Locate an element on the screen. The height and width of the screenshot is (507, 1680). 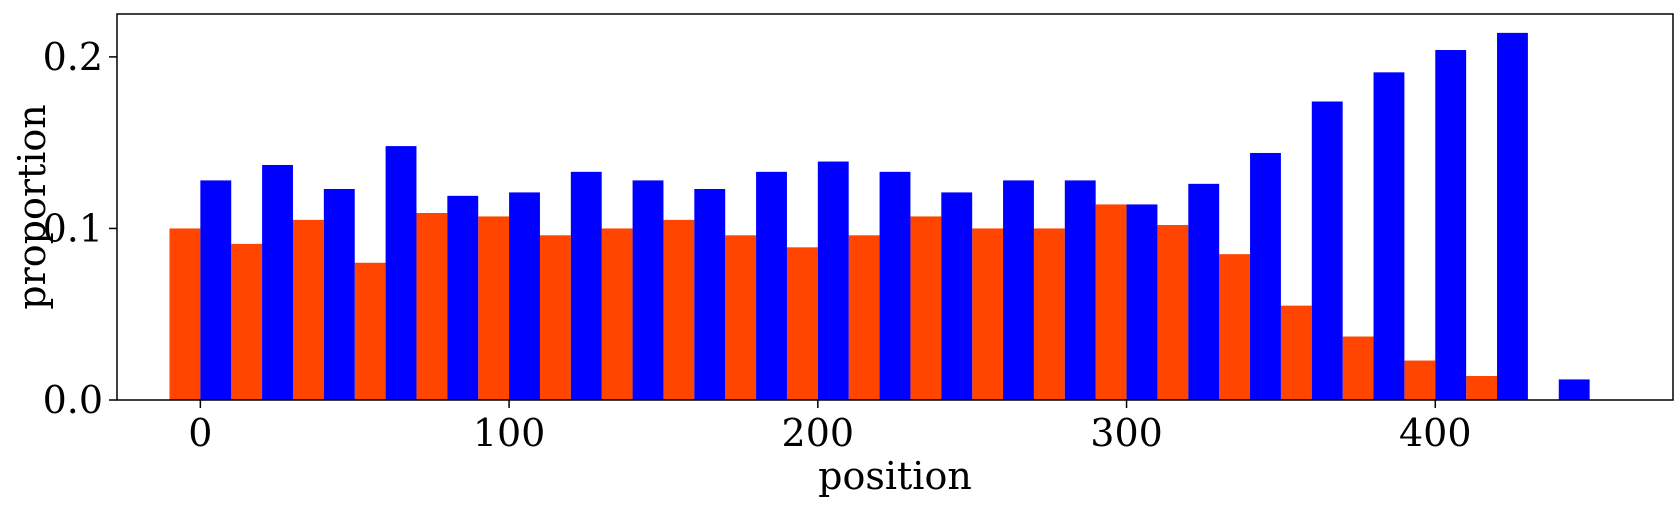
y-tick-label: 0.0 is located at coordinates (73, 400).